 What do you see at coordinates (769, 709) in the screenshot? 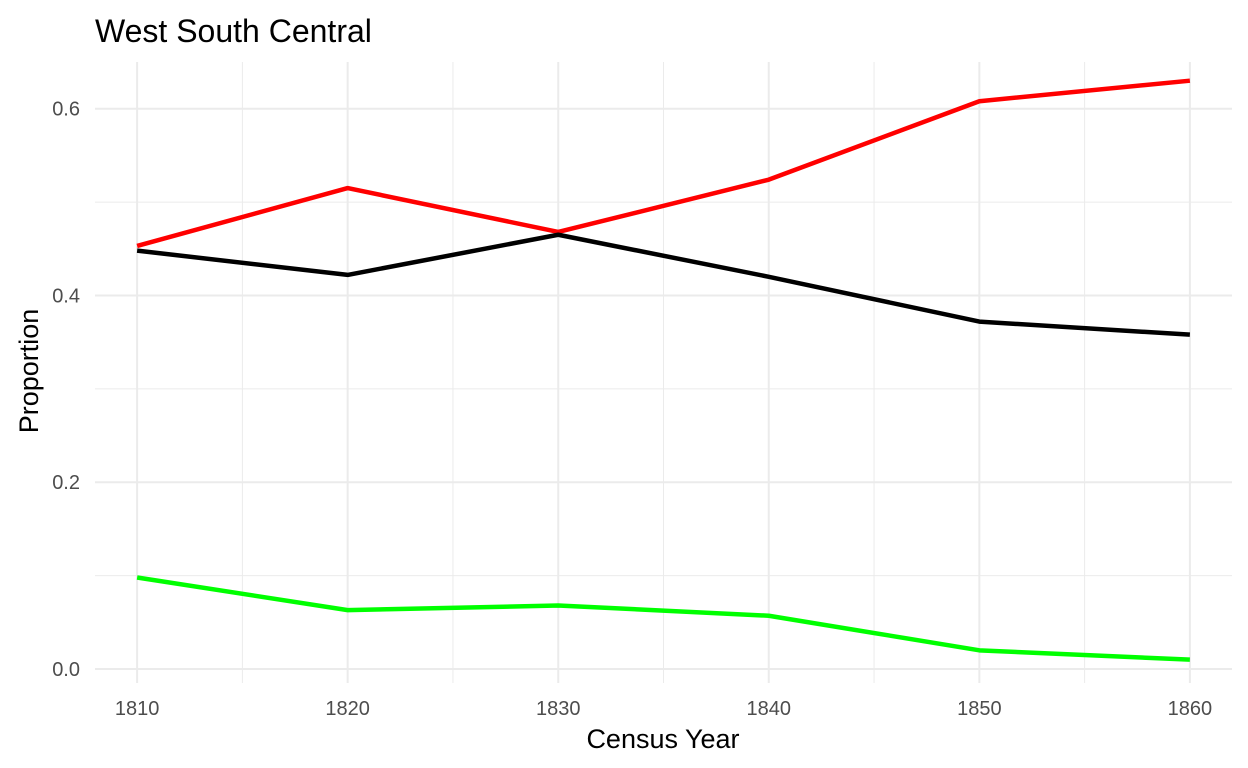
I see `x-tick-label: 1840` at bounding box center [769, 709].